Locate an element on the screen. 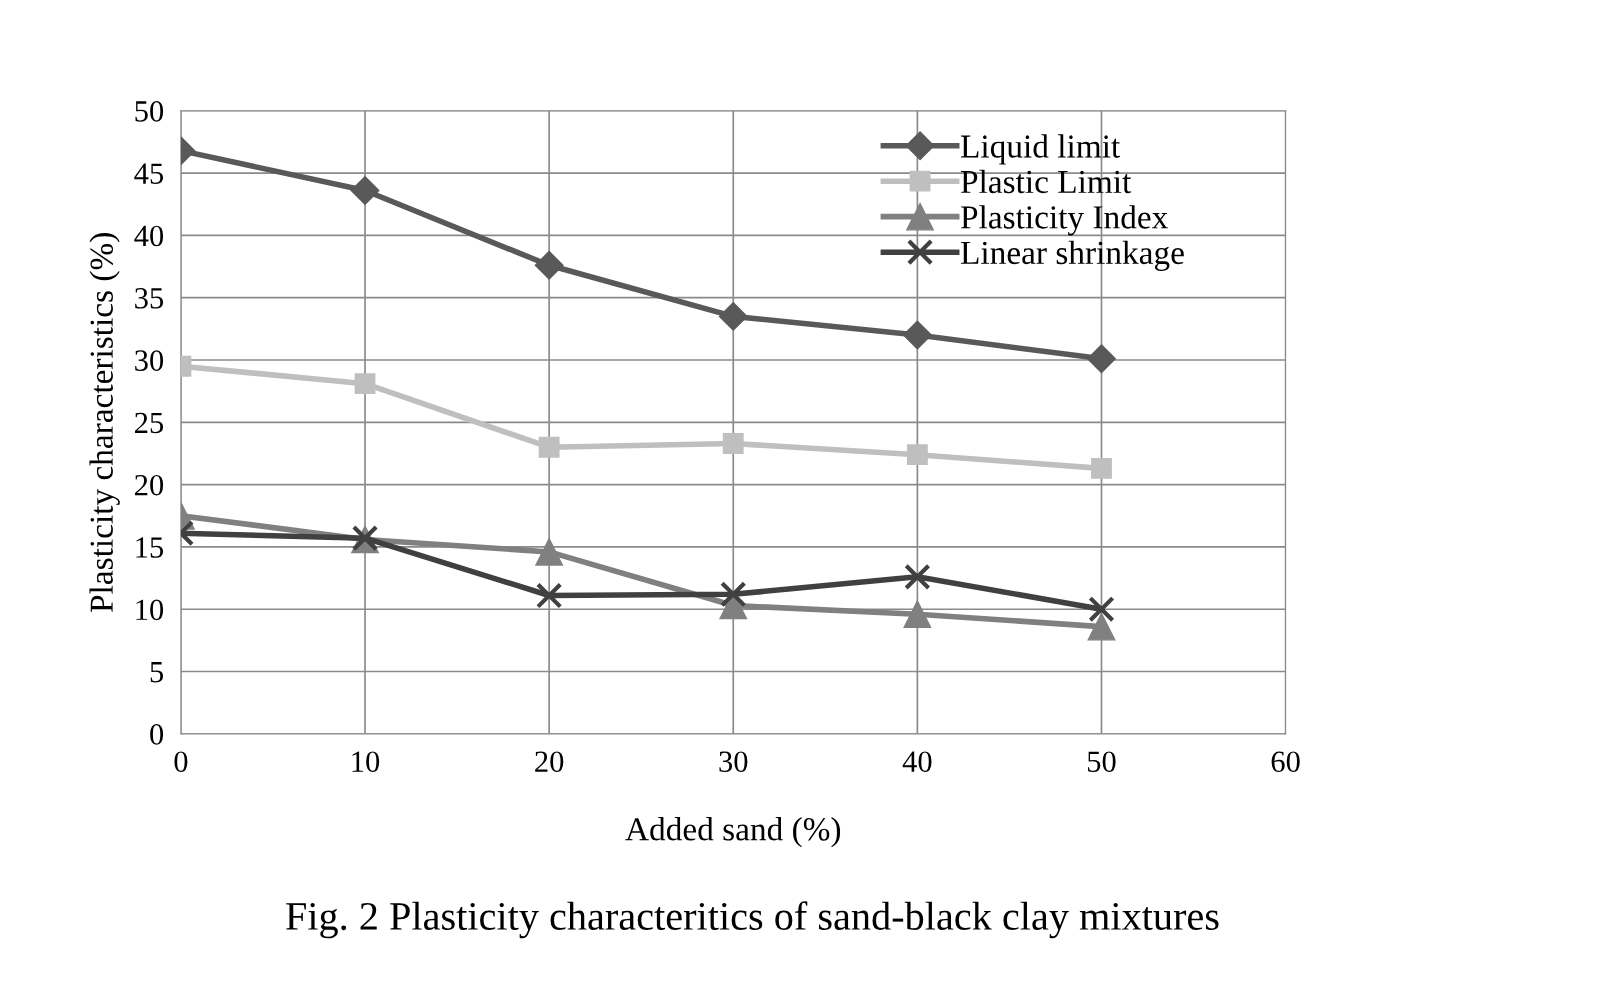  x-tick-label: 20 is located at coordinates (549, 762).